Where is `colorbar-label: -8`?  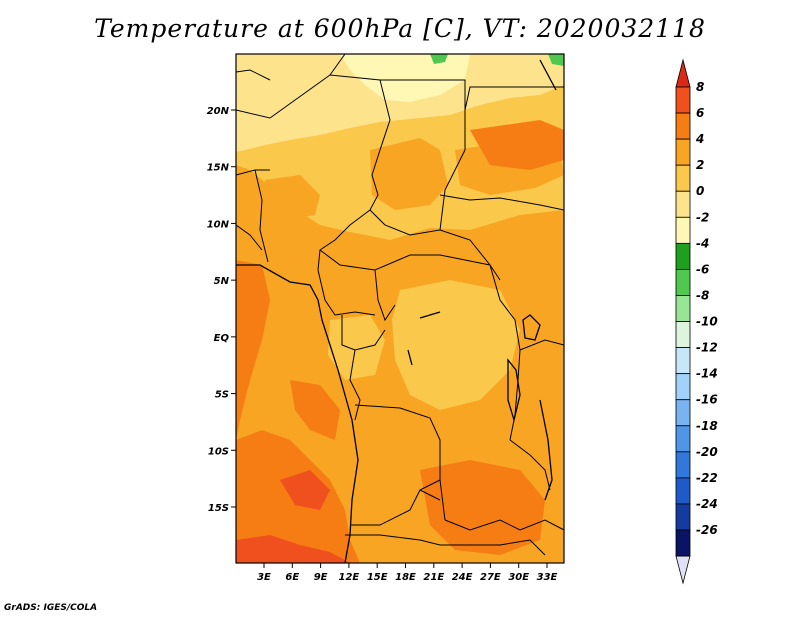 colorbar-label: -8 is located at coordinates (702, 295).